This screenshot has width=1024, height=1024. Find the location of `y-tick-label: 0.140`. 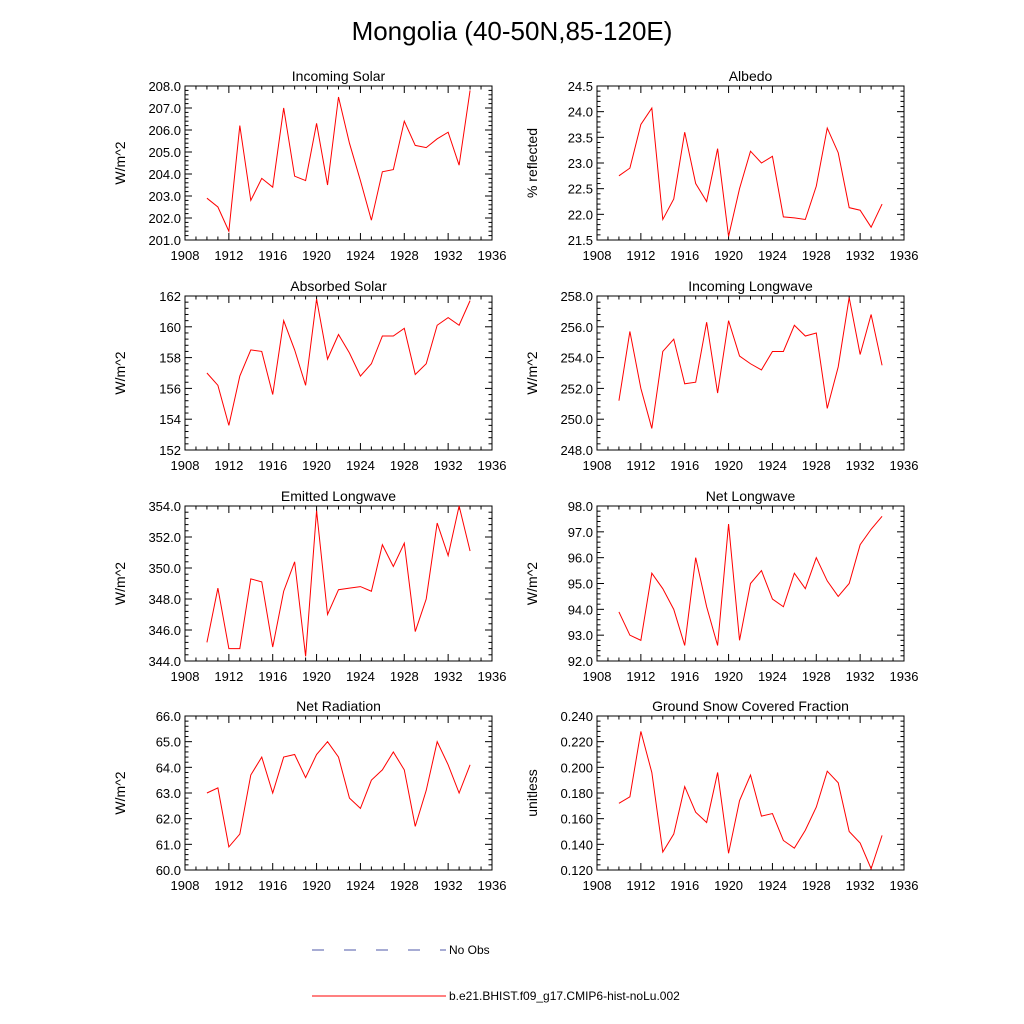

y-tick-label: 0.140 is located at coordinates (576, 844).